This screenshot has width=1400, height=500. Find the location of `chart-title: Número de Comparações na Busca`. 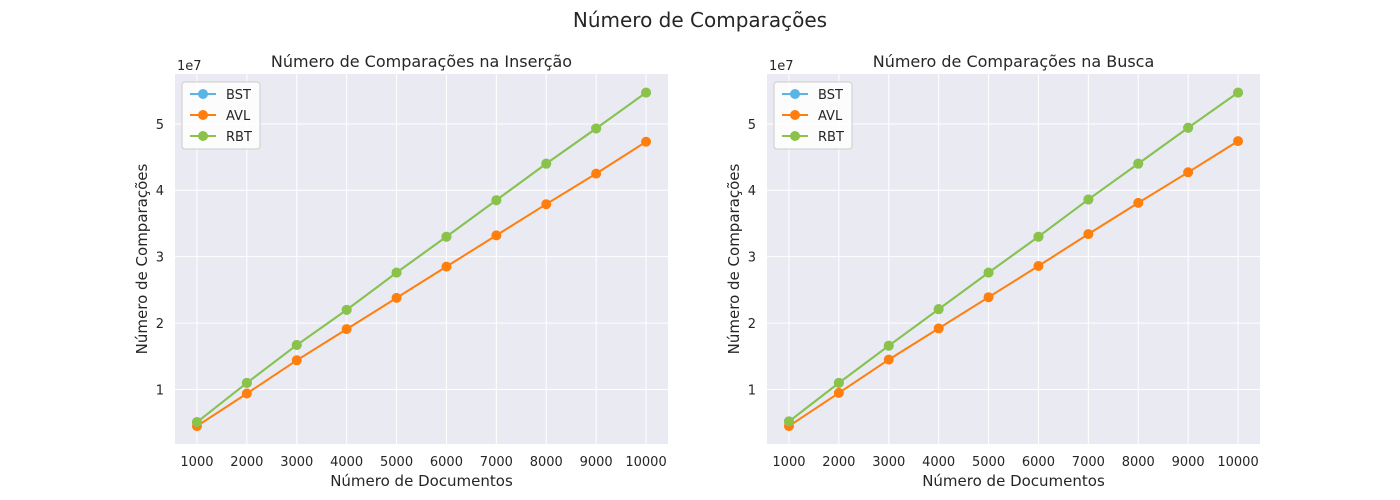

chart-title: Número de Comparações na Busca is located at coordinates (1014, 61).